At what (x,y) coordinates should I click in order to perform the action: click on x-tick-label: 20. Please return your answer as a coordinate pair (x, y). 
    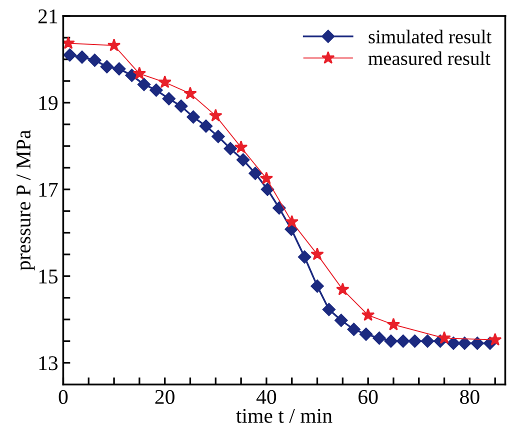
    Looking at the image, I should click on (164, 397).